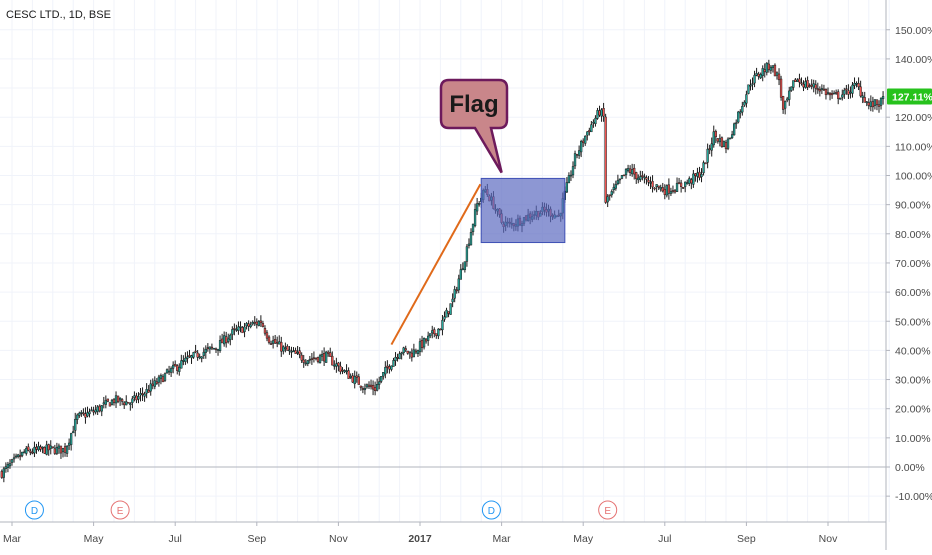 This screenshot has height=555, width=932. I want to click on y-tick-label: 30.00%, so click(913, 381).